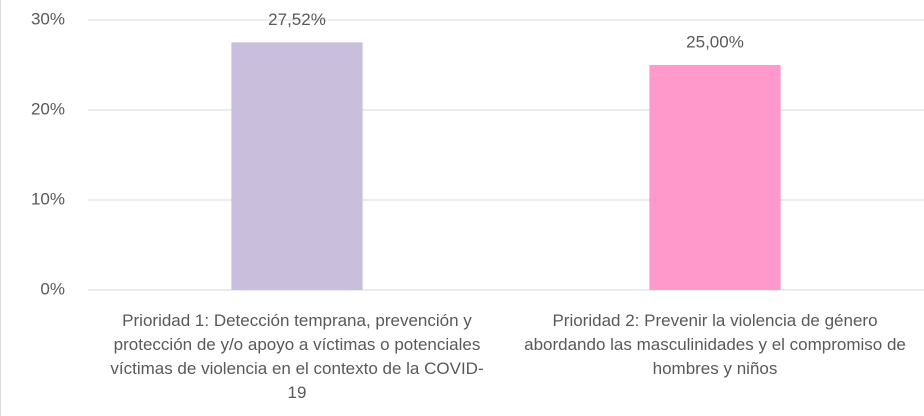 Image resolution: width=924 pixels, height=416 pixels. Describe the element at coordinates (48, 18) in the screenshot. I see `y-tick-label: 30%` at that location.